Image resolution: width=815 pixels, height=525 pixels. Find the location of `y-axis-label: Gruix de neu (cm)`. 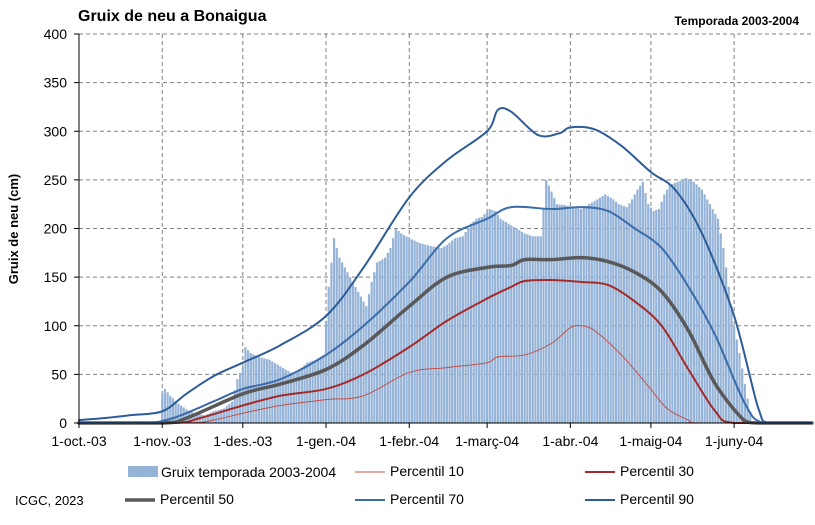

y-axis-label: Gruix de neu (cm) is located at coordinates (13, 229).